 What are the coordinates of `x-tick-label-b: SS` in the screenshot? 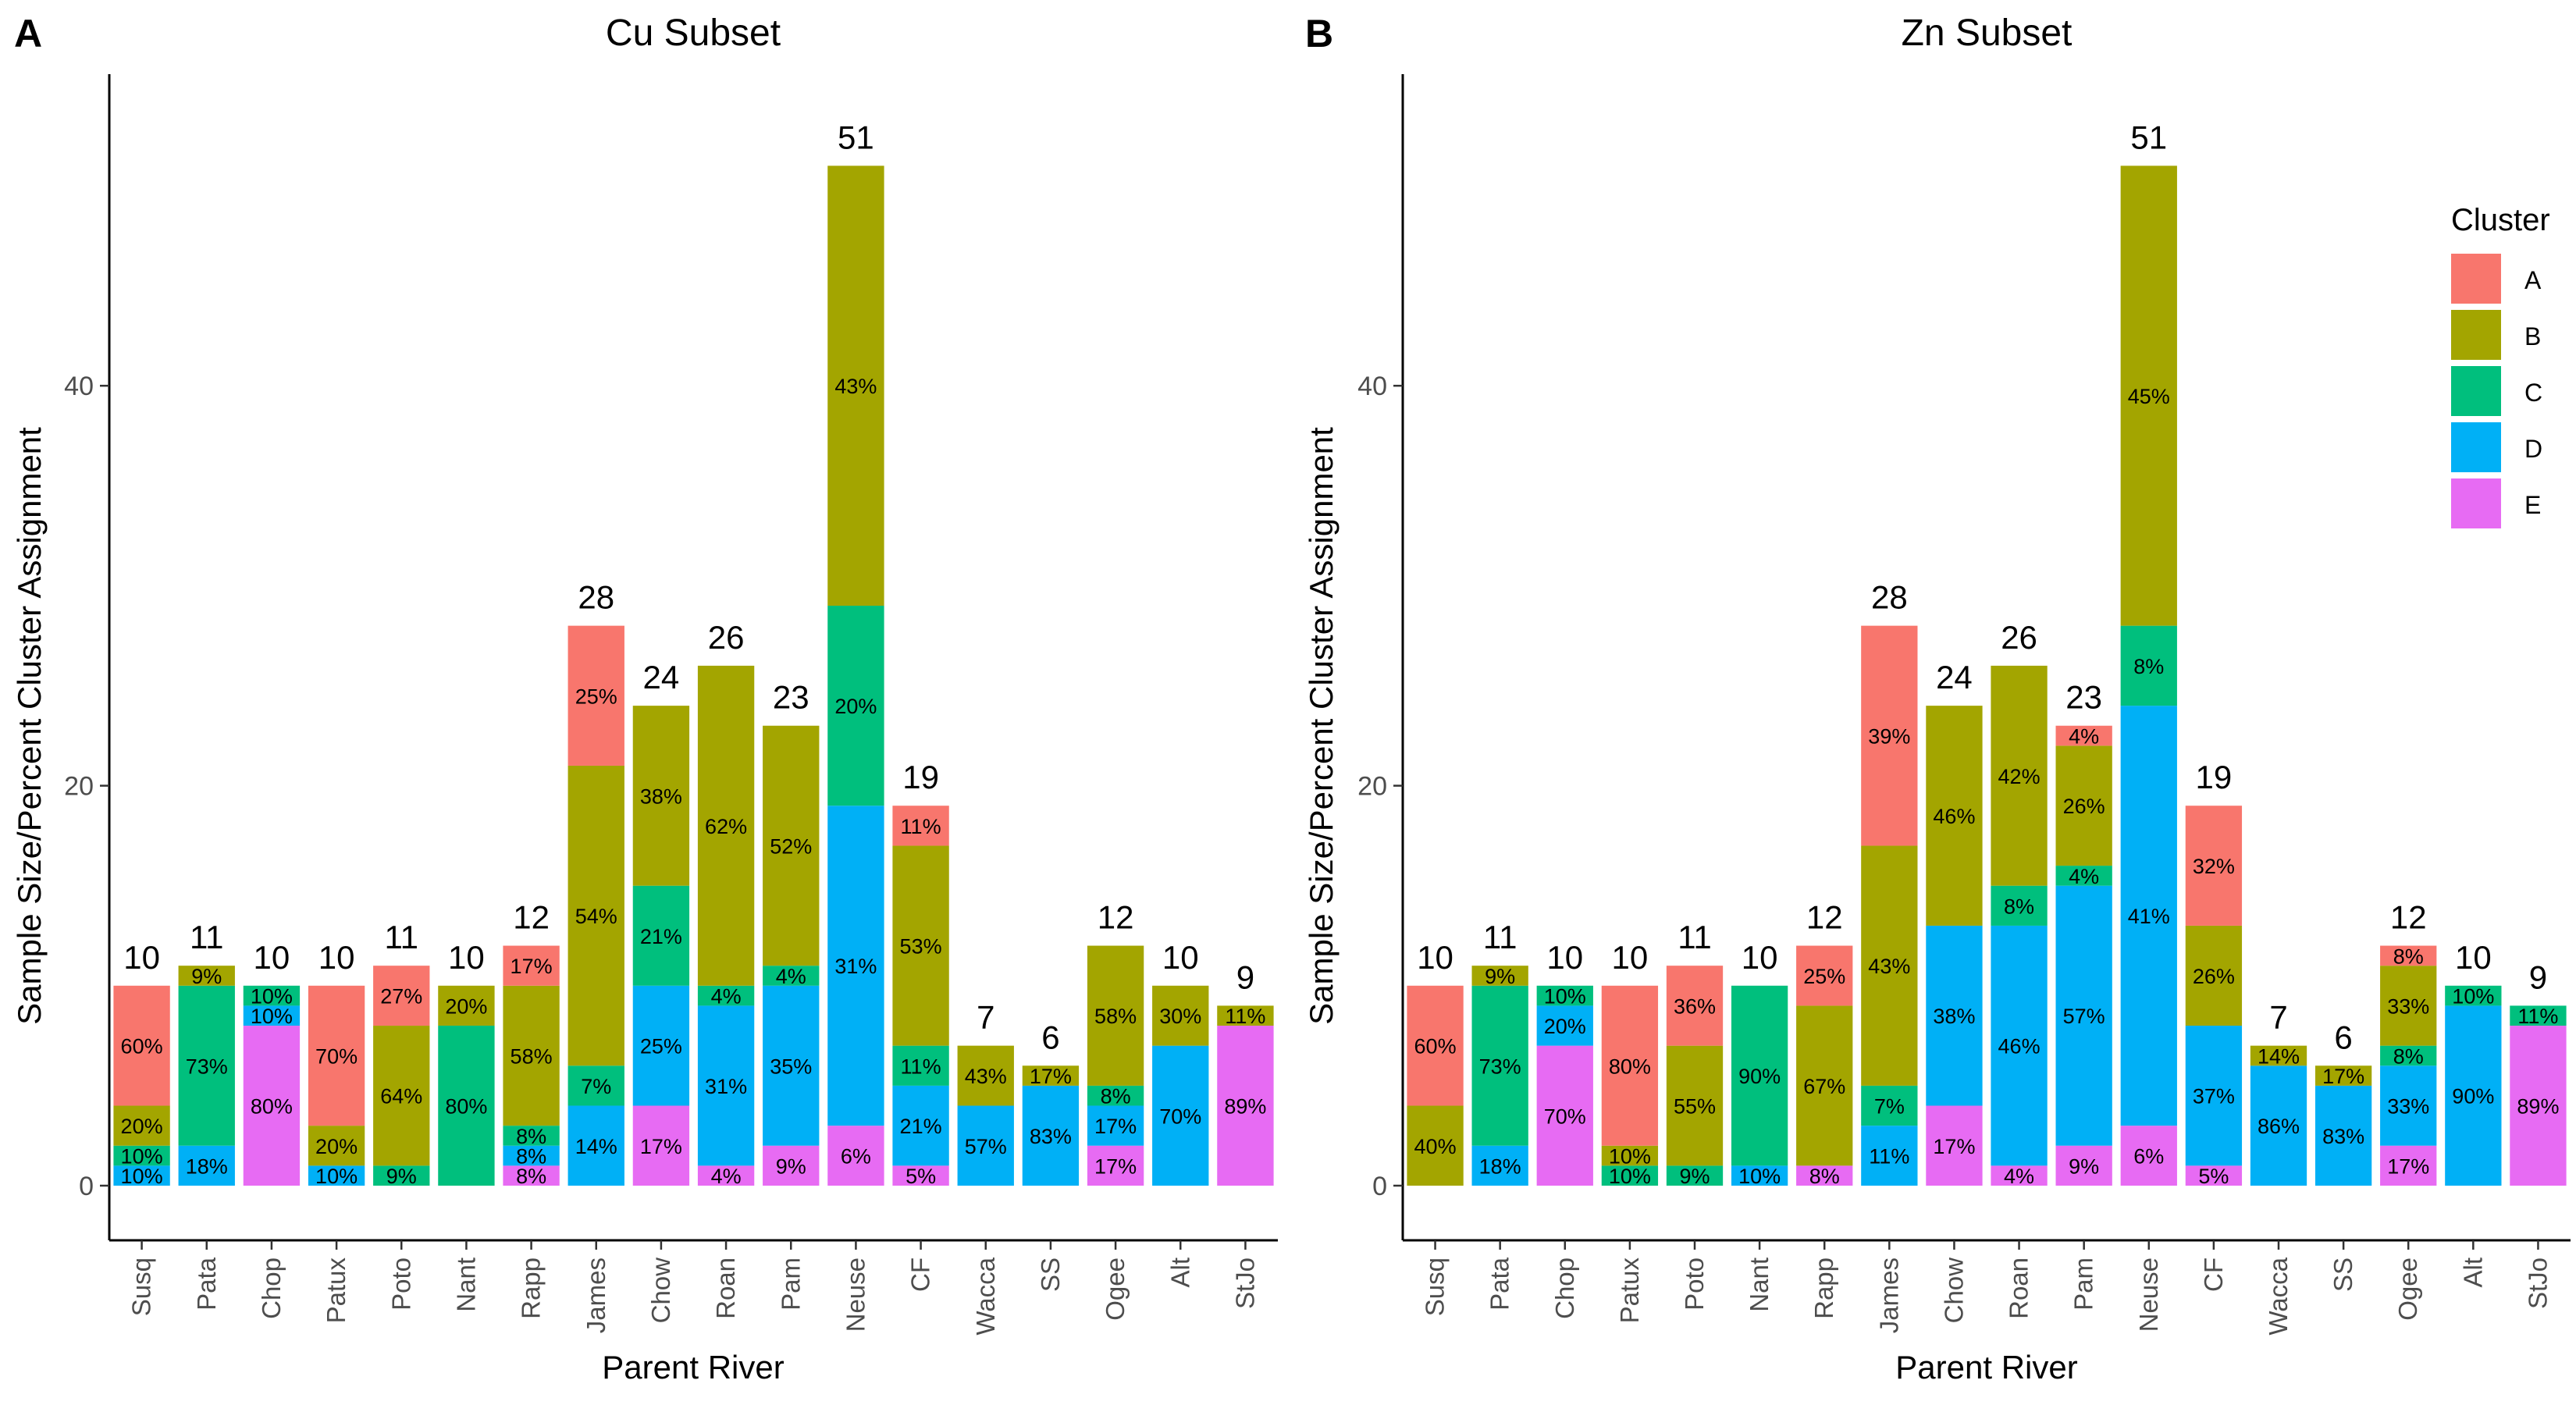 It's located at (2343, 1275).